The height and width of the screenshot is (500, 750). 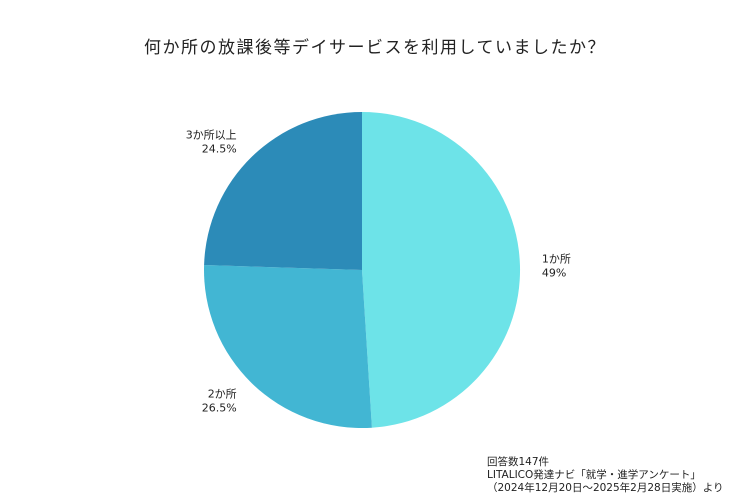 I want to click on slice-value-label-1: 49%, so click(x=554, y=272).